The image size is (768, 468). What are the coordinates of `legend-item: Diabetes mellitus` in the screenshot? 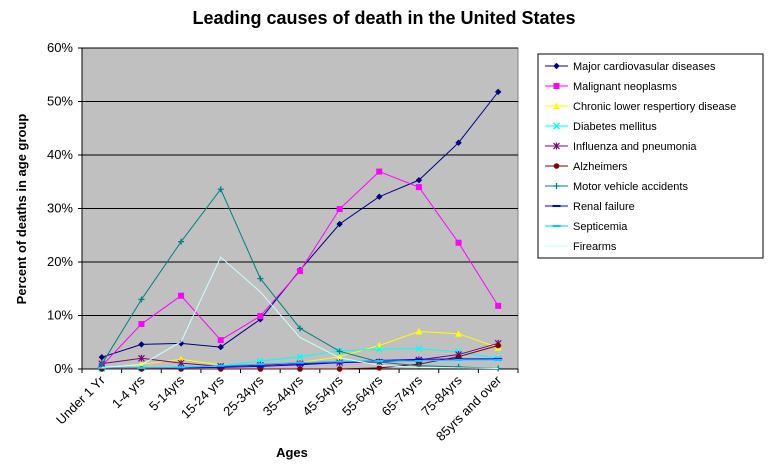 It's located at (601, 127).